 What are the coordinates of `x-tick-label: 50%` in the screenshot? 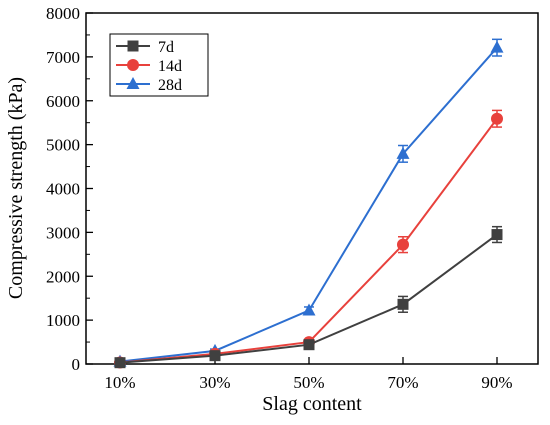 It's located at (308, 382).